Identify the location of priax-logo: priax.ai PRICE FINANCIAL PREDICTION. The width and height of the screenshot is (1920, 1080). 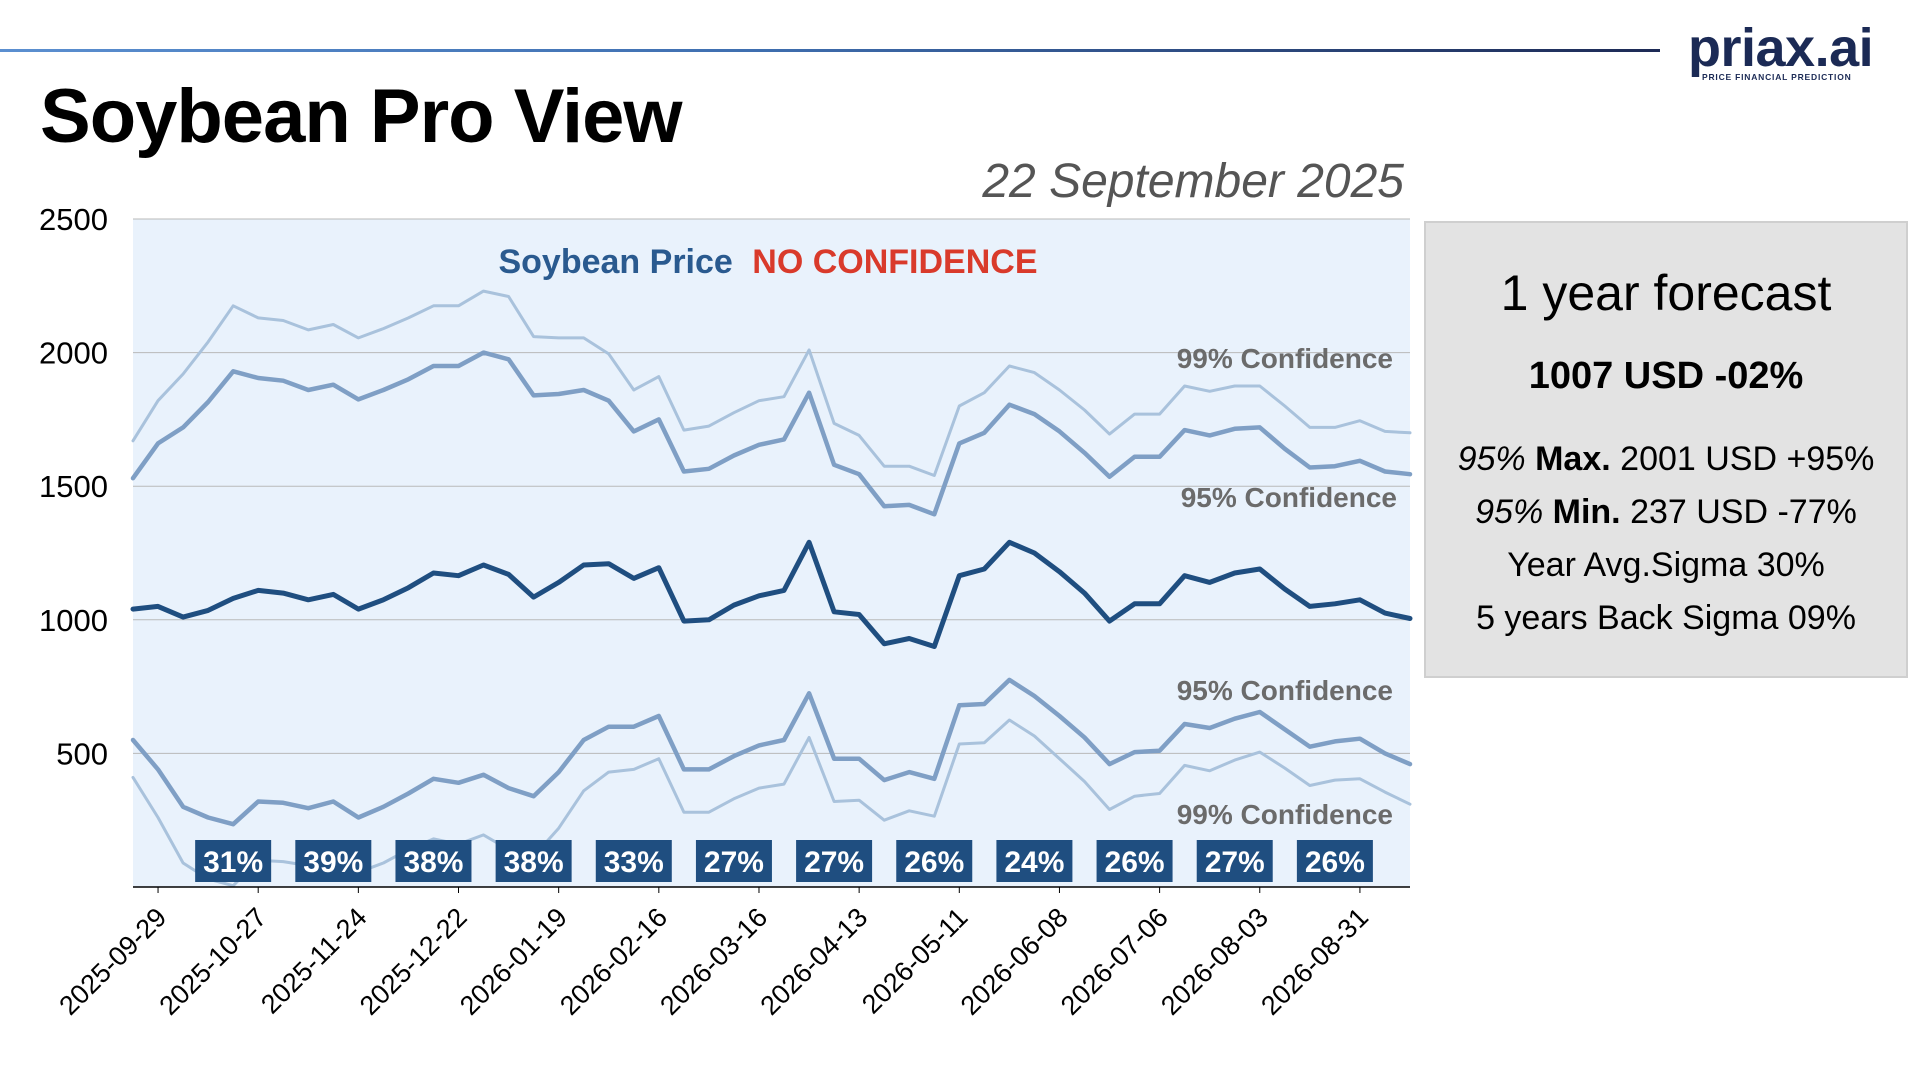
(1788, 53).